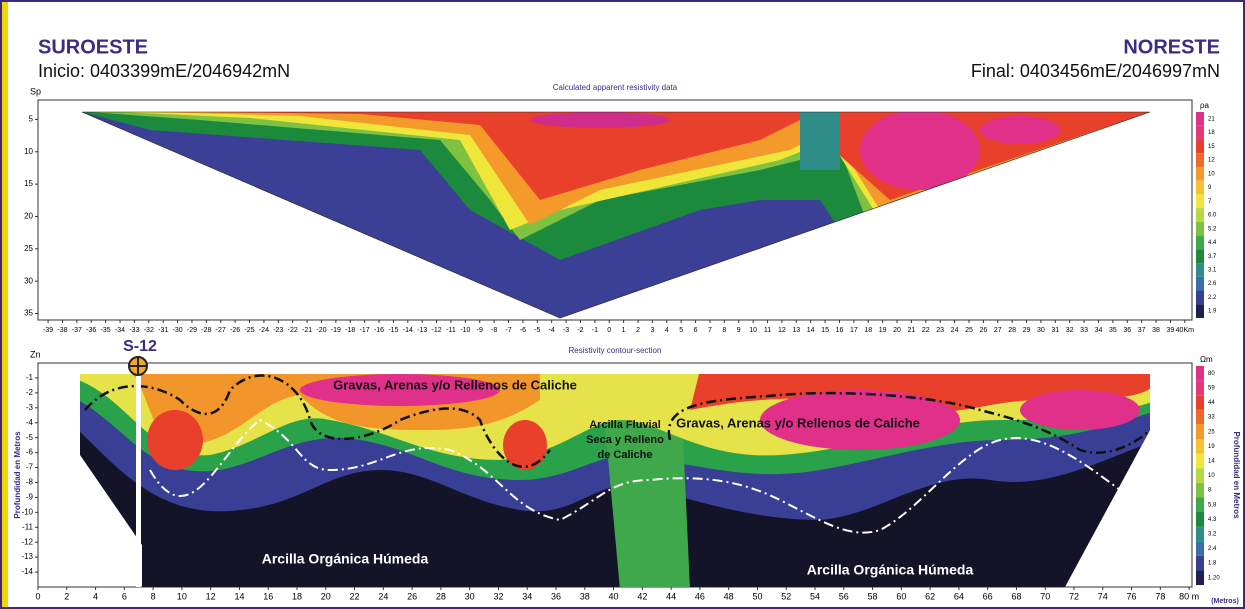 The image size is (1245, 609). I want to click on x-tick-label: -3, so click(566, 330).